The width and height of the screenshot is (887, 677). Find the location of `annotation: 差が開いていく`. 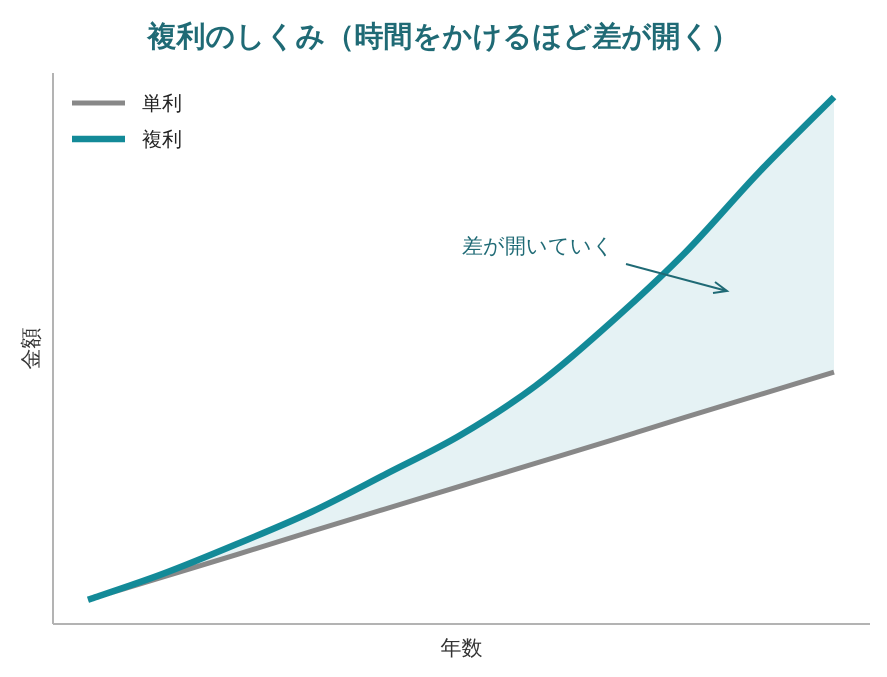

annotation: 差が開いていく is located at coordinates (538, 246).